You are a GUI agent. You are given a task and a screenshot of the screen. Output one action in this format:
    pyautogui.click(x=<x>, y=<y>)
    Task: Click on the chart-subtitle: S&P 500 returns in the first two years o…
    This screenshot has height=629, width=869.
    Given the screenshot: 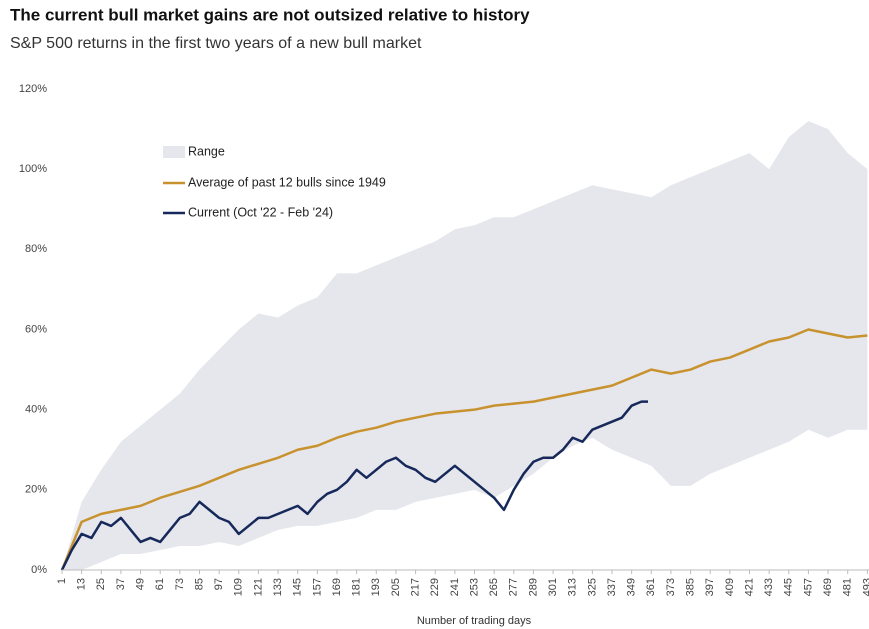 What is the action you would take?
    pyautogui.click(x=216, y=43)
    